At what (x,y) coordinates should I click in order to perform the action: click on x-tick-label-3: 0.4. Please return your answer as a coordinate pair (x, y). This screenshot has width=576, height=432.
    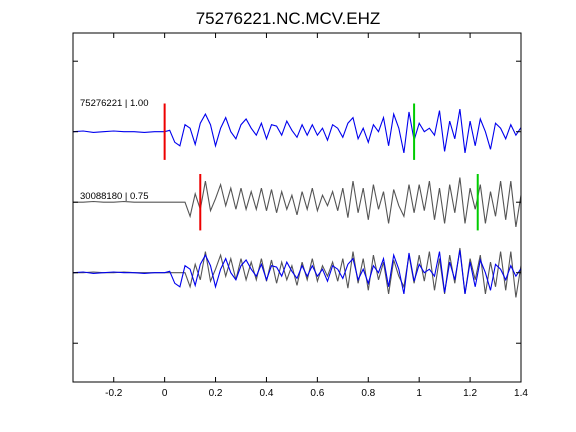
    Looking at the image, I should click on (267, 393).